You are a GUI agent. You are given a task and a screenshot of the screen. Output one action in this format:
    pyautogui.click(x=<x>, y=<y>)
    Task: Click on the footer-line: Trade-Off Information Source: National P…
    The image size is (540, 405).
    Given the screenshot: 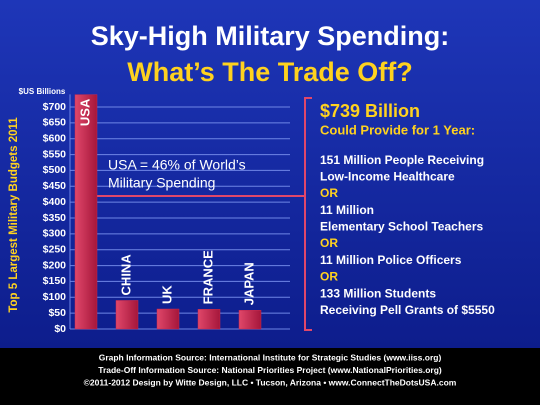 What is the action you would take?
    pyautogui.click(x=270, y=370)
    